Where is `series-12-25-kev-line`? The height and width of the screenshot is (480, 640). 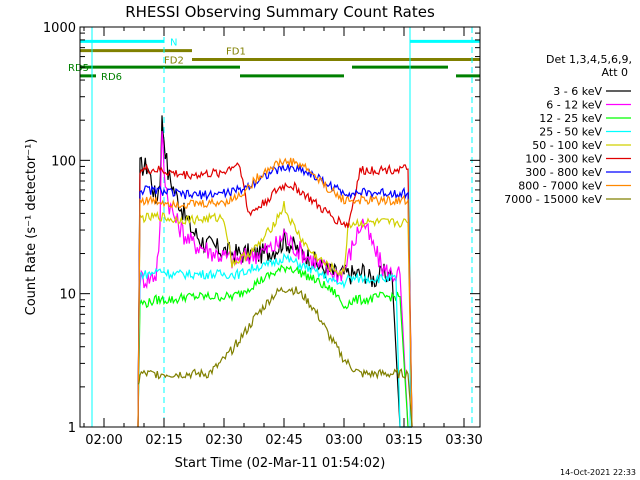
series-12-25-kev-line is located at coordinates (274, 346).